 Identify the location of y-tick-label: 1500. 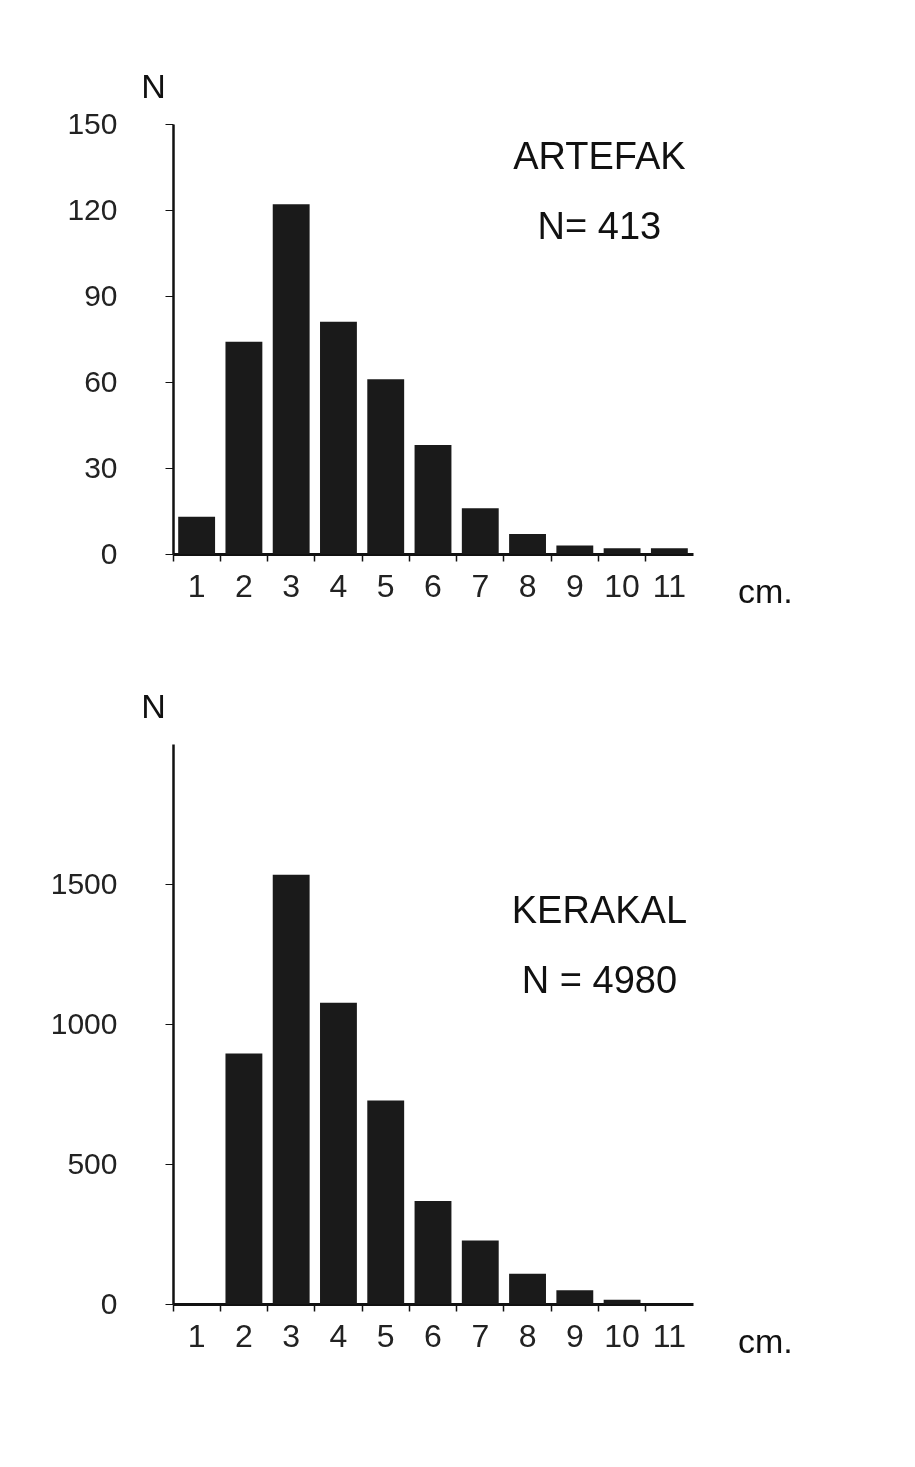
(84, 883).